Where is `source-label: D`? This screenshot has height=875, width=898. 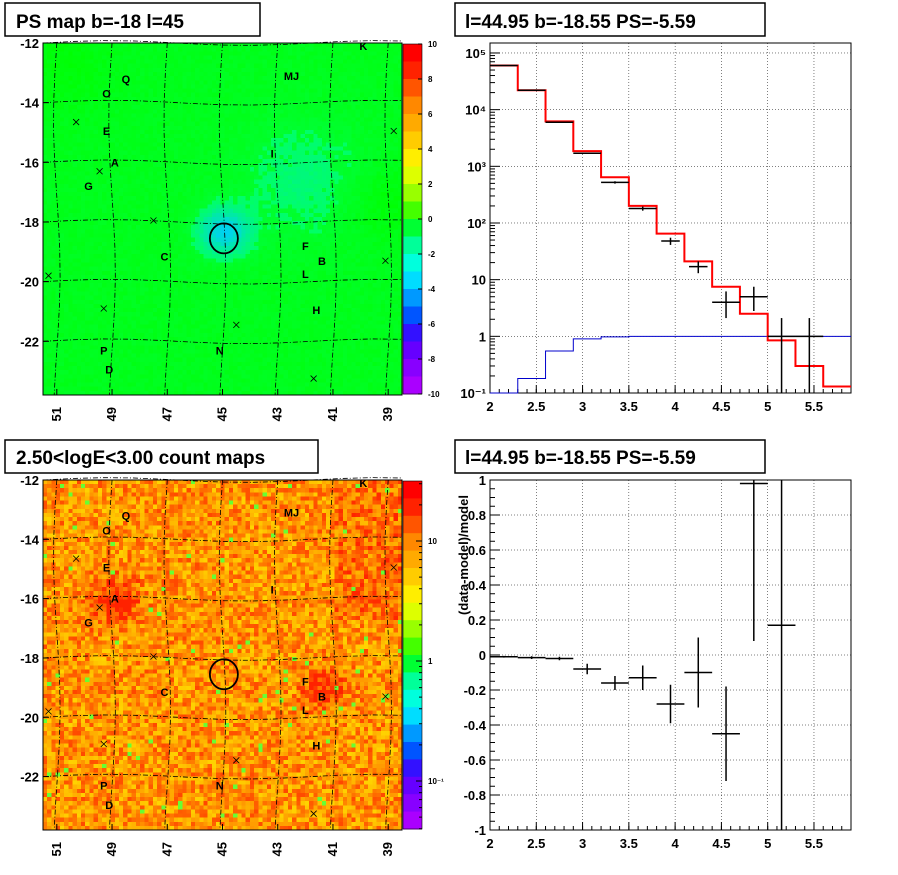 source-label: D is located at coordinates (109, 371).